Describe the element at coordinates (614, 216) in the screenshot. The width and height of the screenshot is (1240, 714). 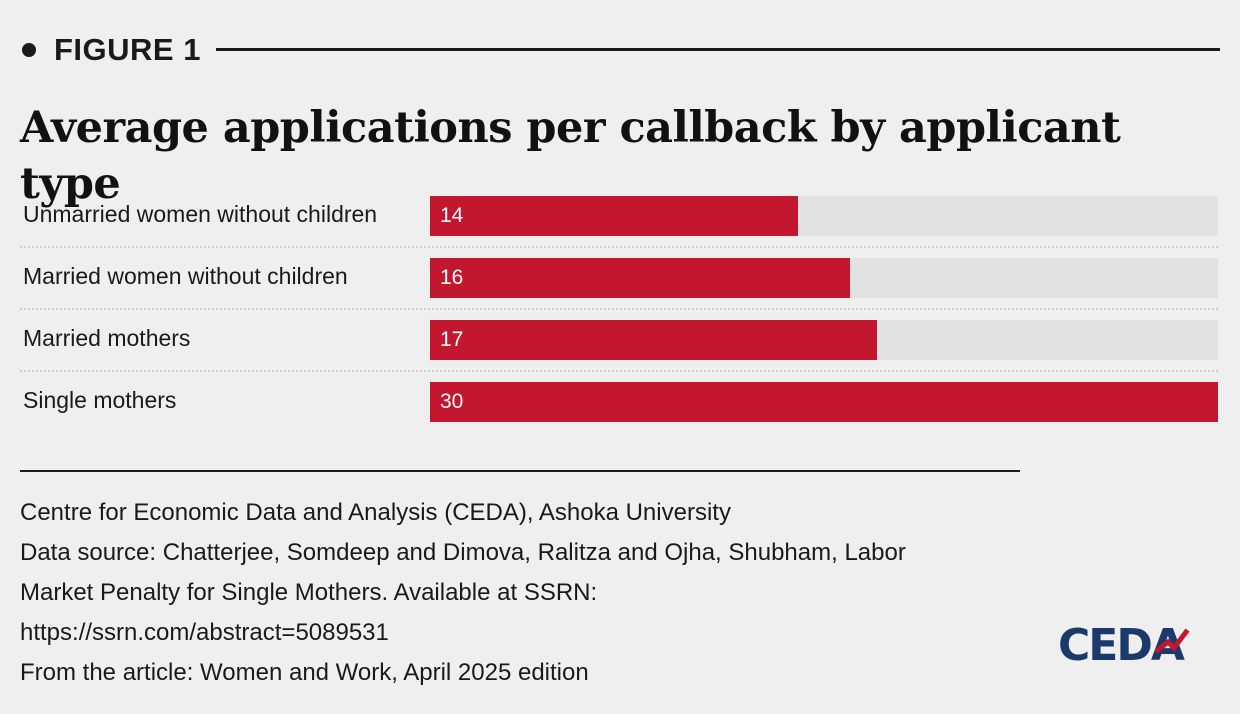
I see `bar: 14` at that location.